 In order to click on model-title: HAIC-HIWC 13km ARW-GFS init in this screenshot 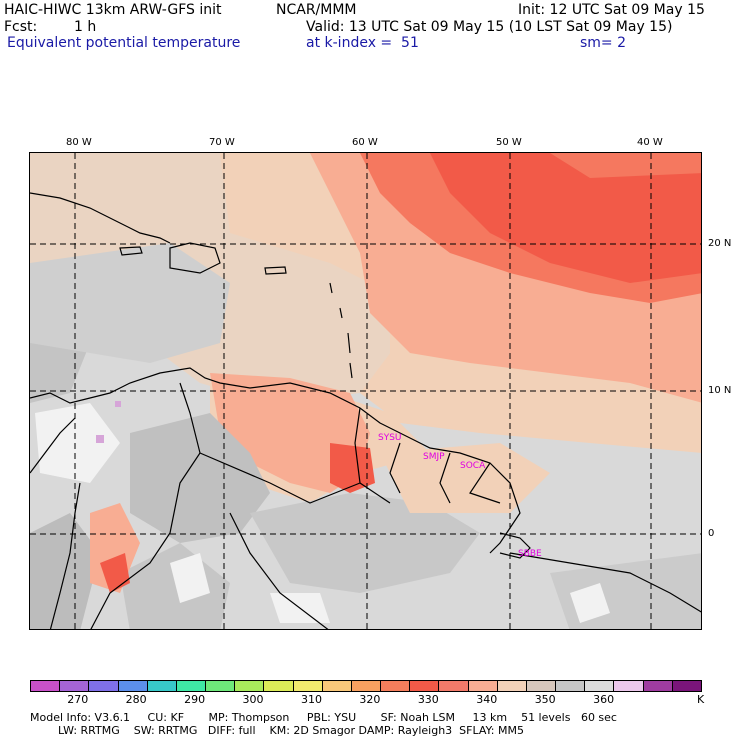, I will do `click(113, 10)`.